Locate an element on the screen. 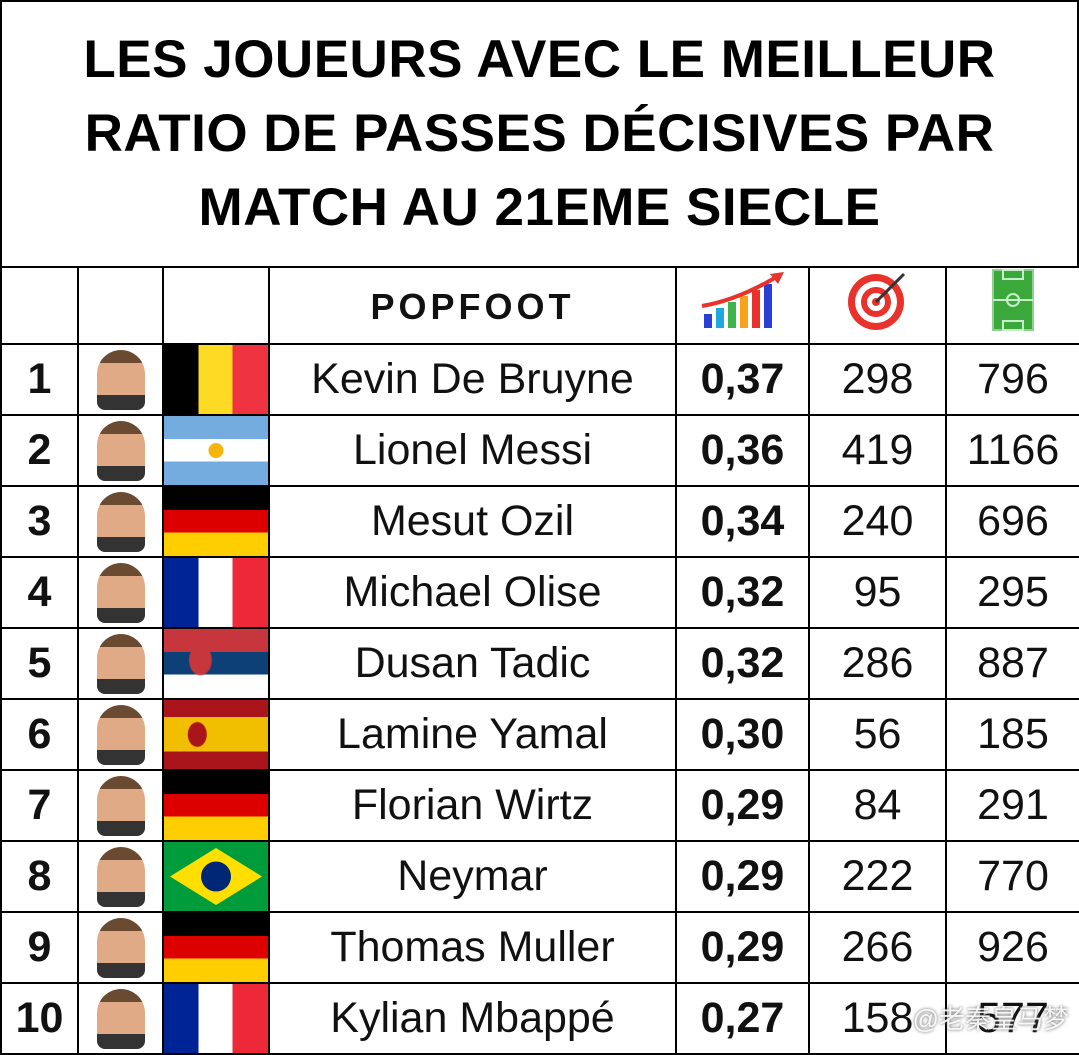 The width and height of the screenshot is (1079, 1055). assists: 419 is located at coordinates (877, 450).